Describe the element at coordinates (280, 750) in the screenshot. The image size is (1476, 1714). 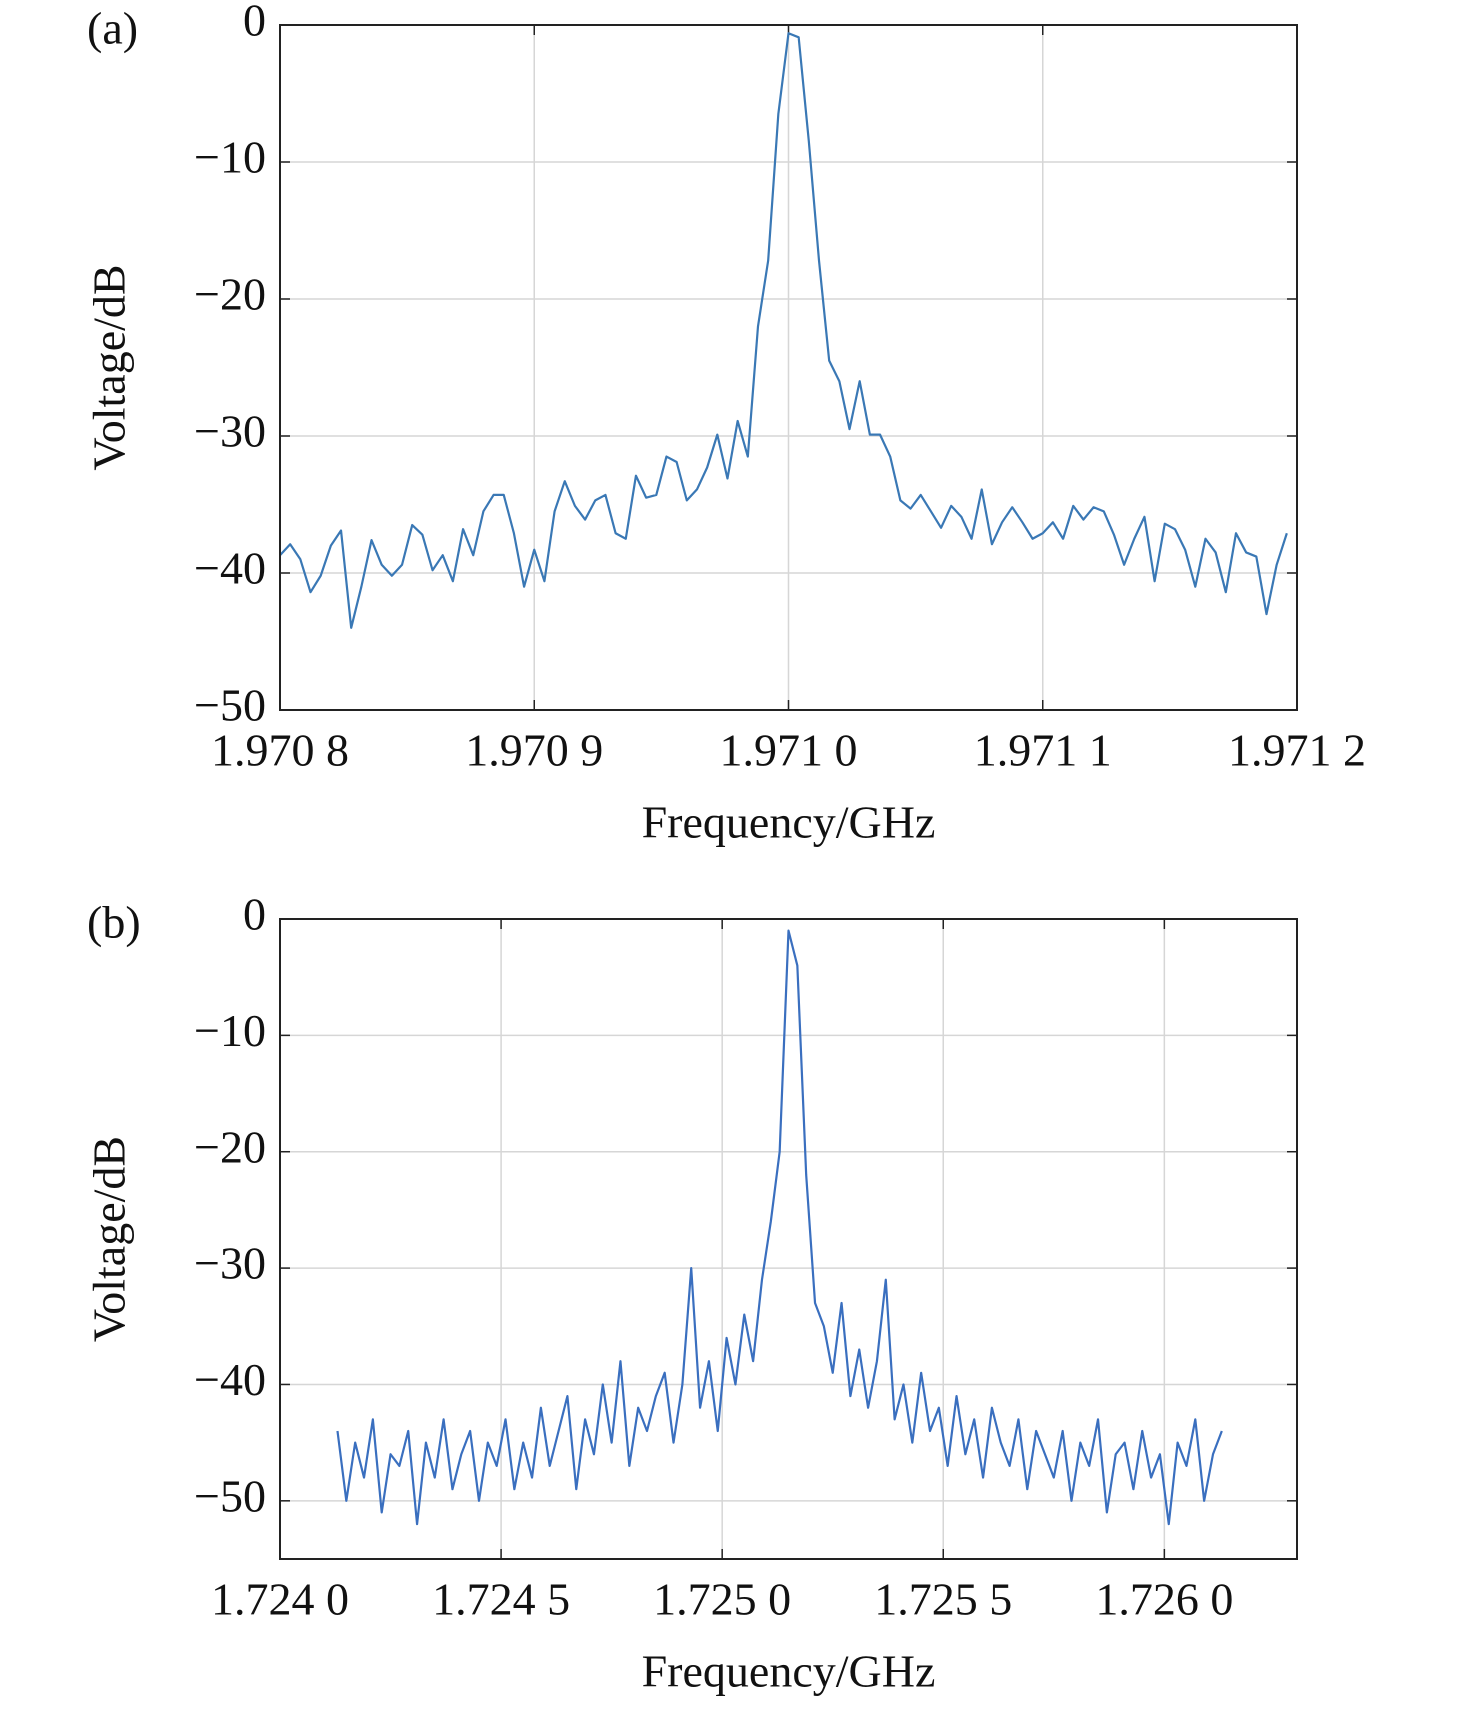
I see `x-tick-label: 1.970 8` at that location.